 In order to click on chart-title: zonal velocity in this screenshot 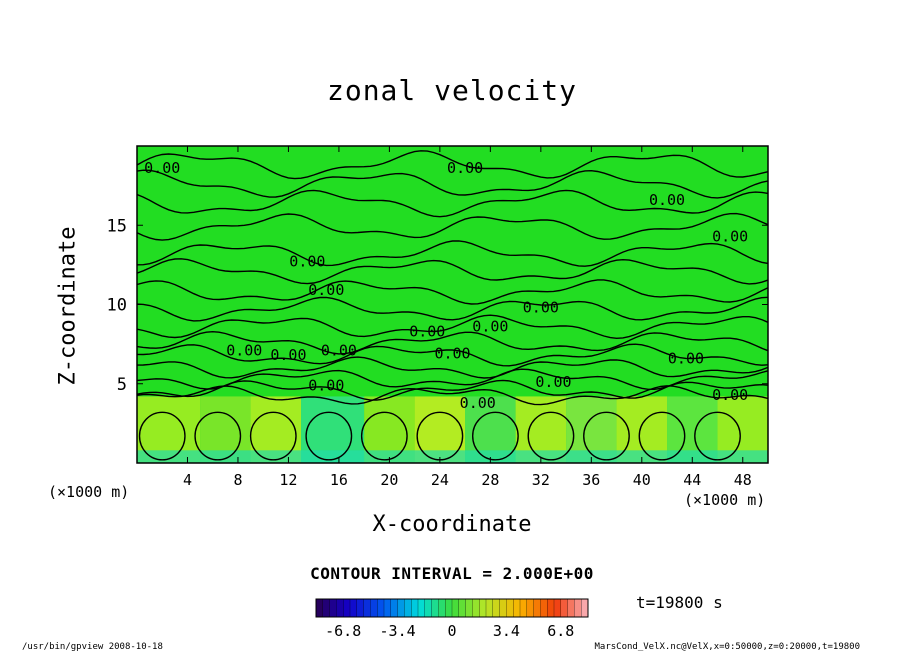, I will do `click(451, 90)`.